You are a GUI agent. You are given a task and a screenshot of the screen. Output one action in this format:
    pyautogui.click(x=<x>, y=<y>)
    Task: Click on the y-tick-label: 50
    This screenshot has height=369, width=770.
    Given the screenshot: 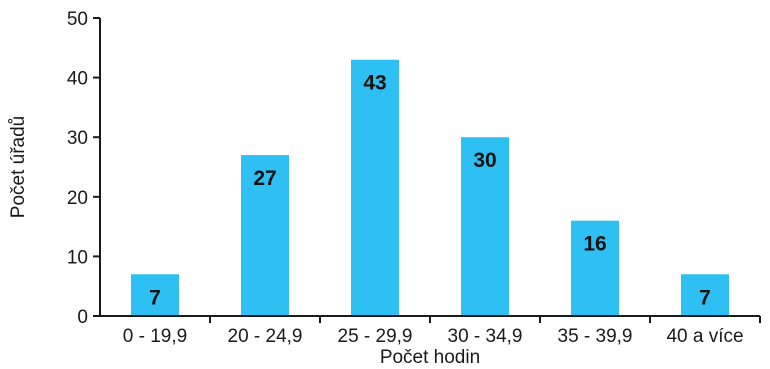 What is the action you would take?
    pyautogui.click(x=77, y=19)
    